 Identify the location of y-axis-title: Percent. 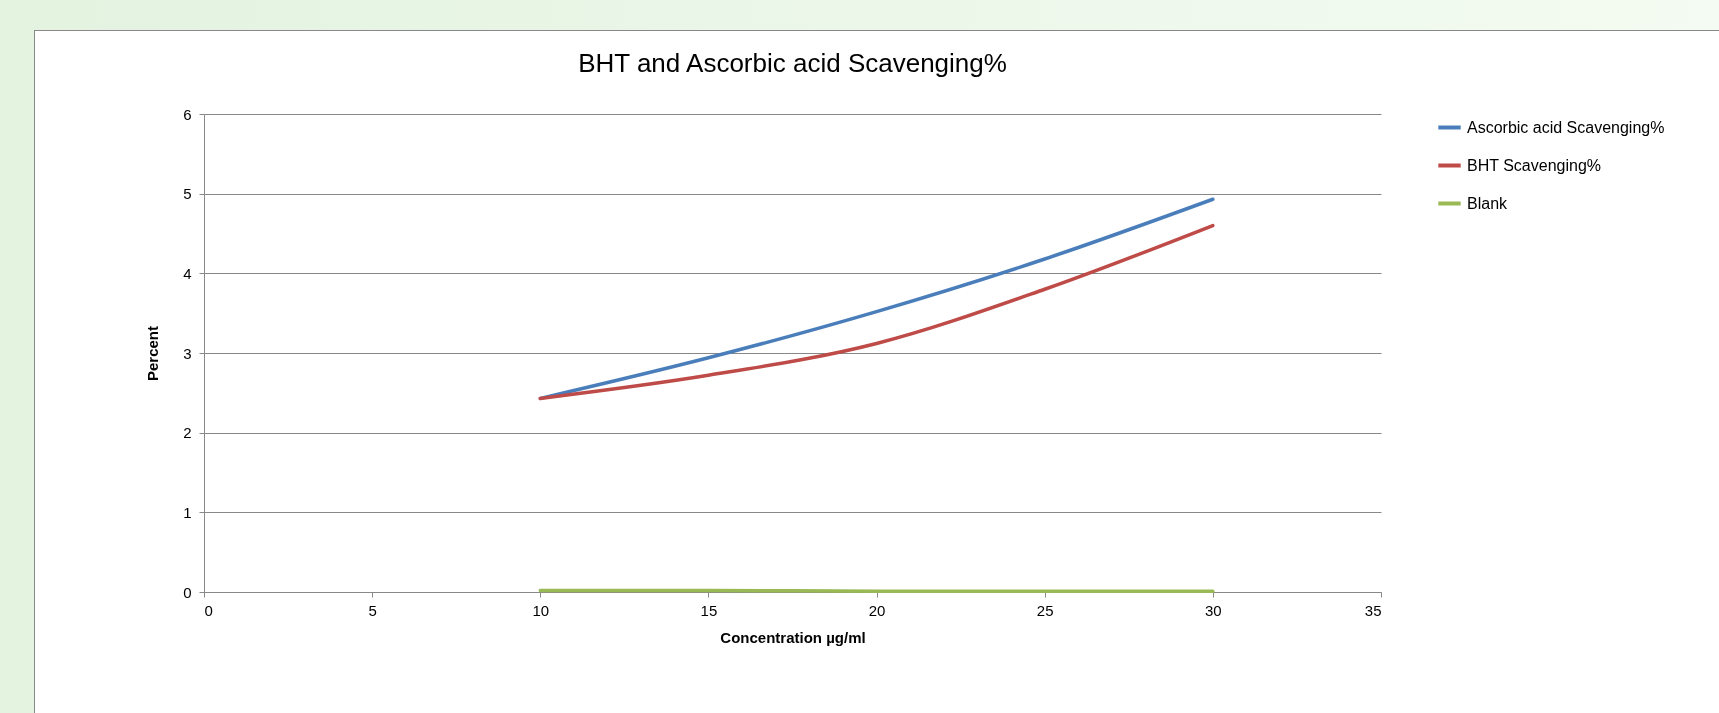
(153, 353).